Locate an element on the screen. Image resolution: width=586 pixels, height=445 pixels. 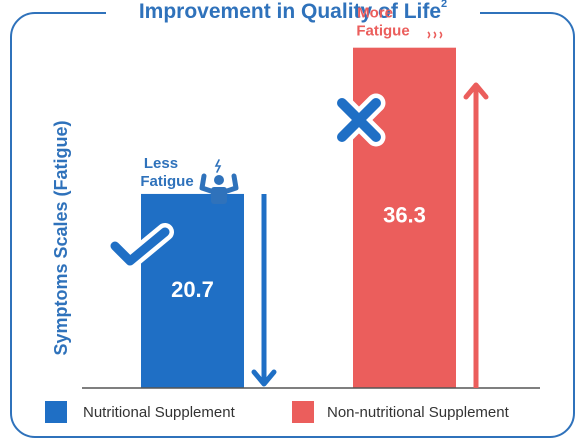
strong-person-right-arm-icon is located at coordinates (231, 183).